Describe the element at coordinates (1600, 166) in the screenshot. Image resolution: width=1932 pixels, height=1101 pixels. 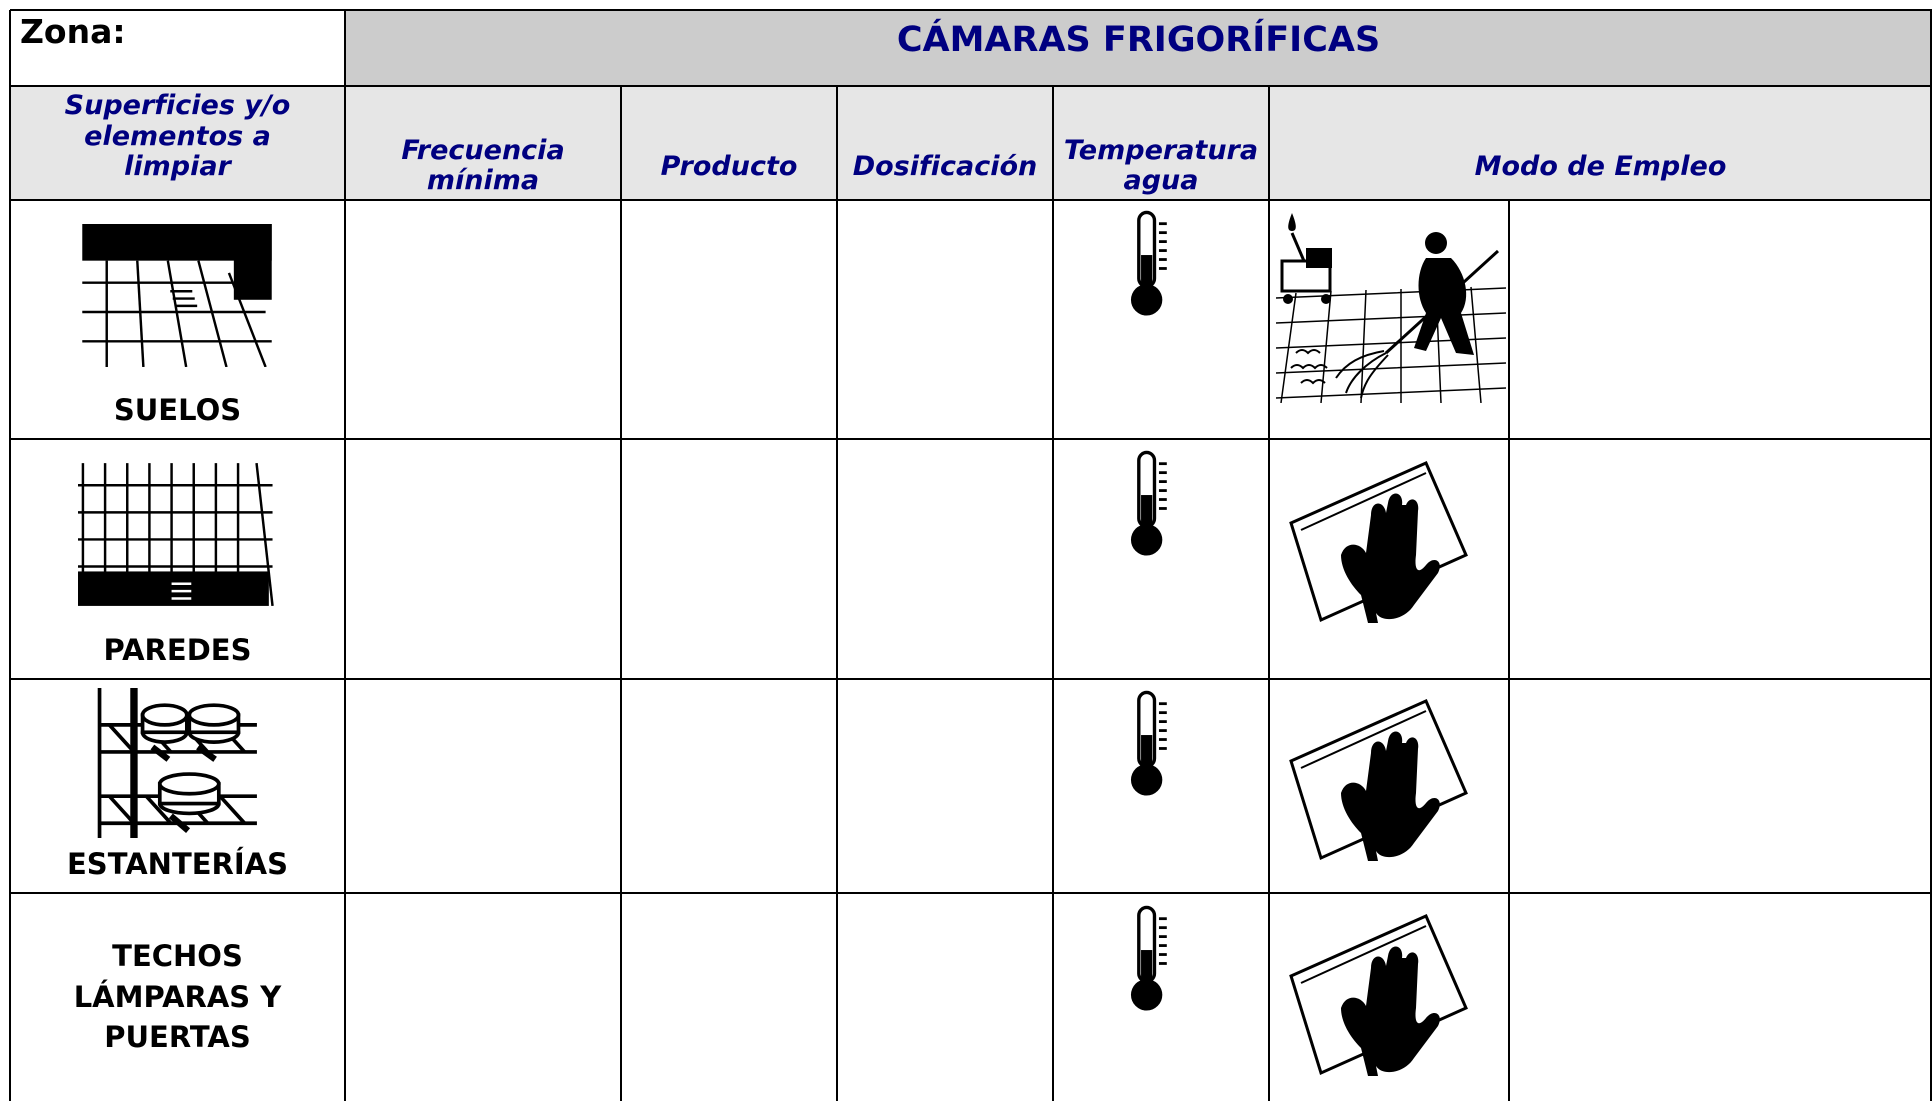
I see `column-header: Modo de Empleo` at that location.